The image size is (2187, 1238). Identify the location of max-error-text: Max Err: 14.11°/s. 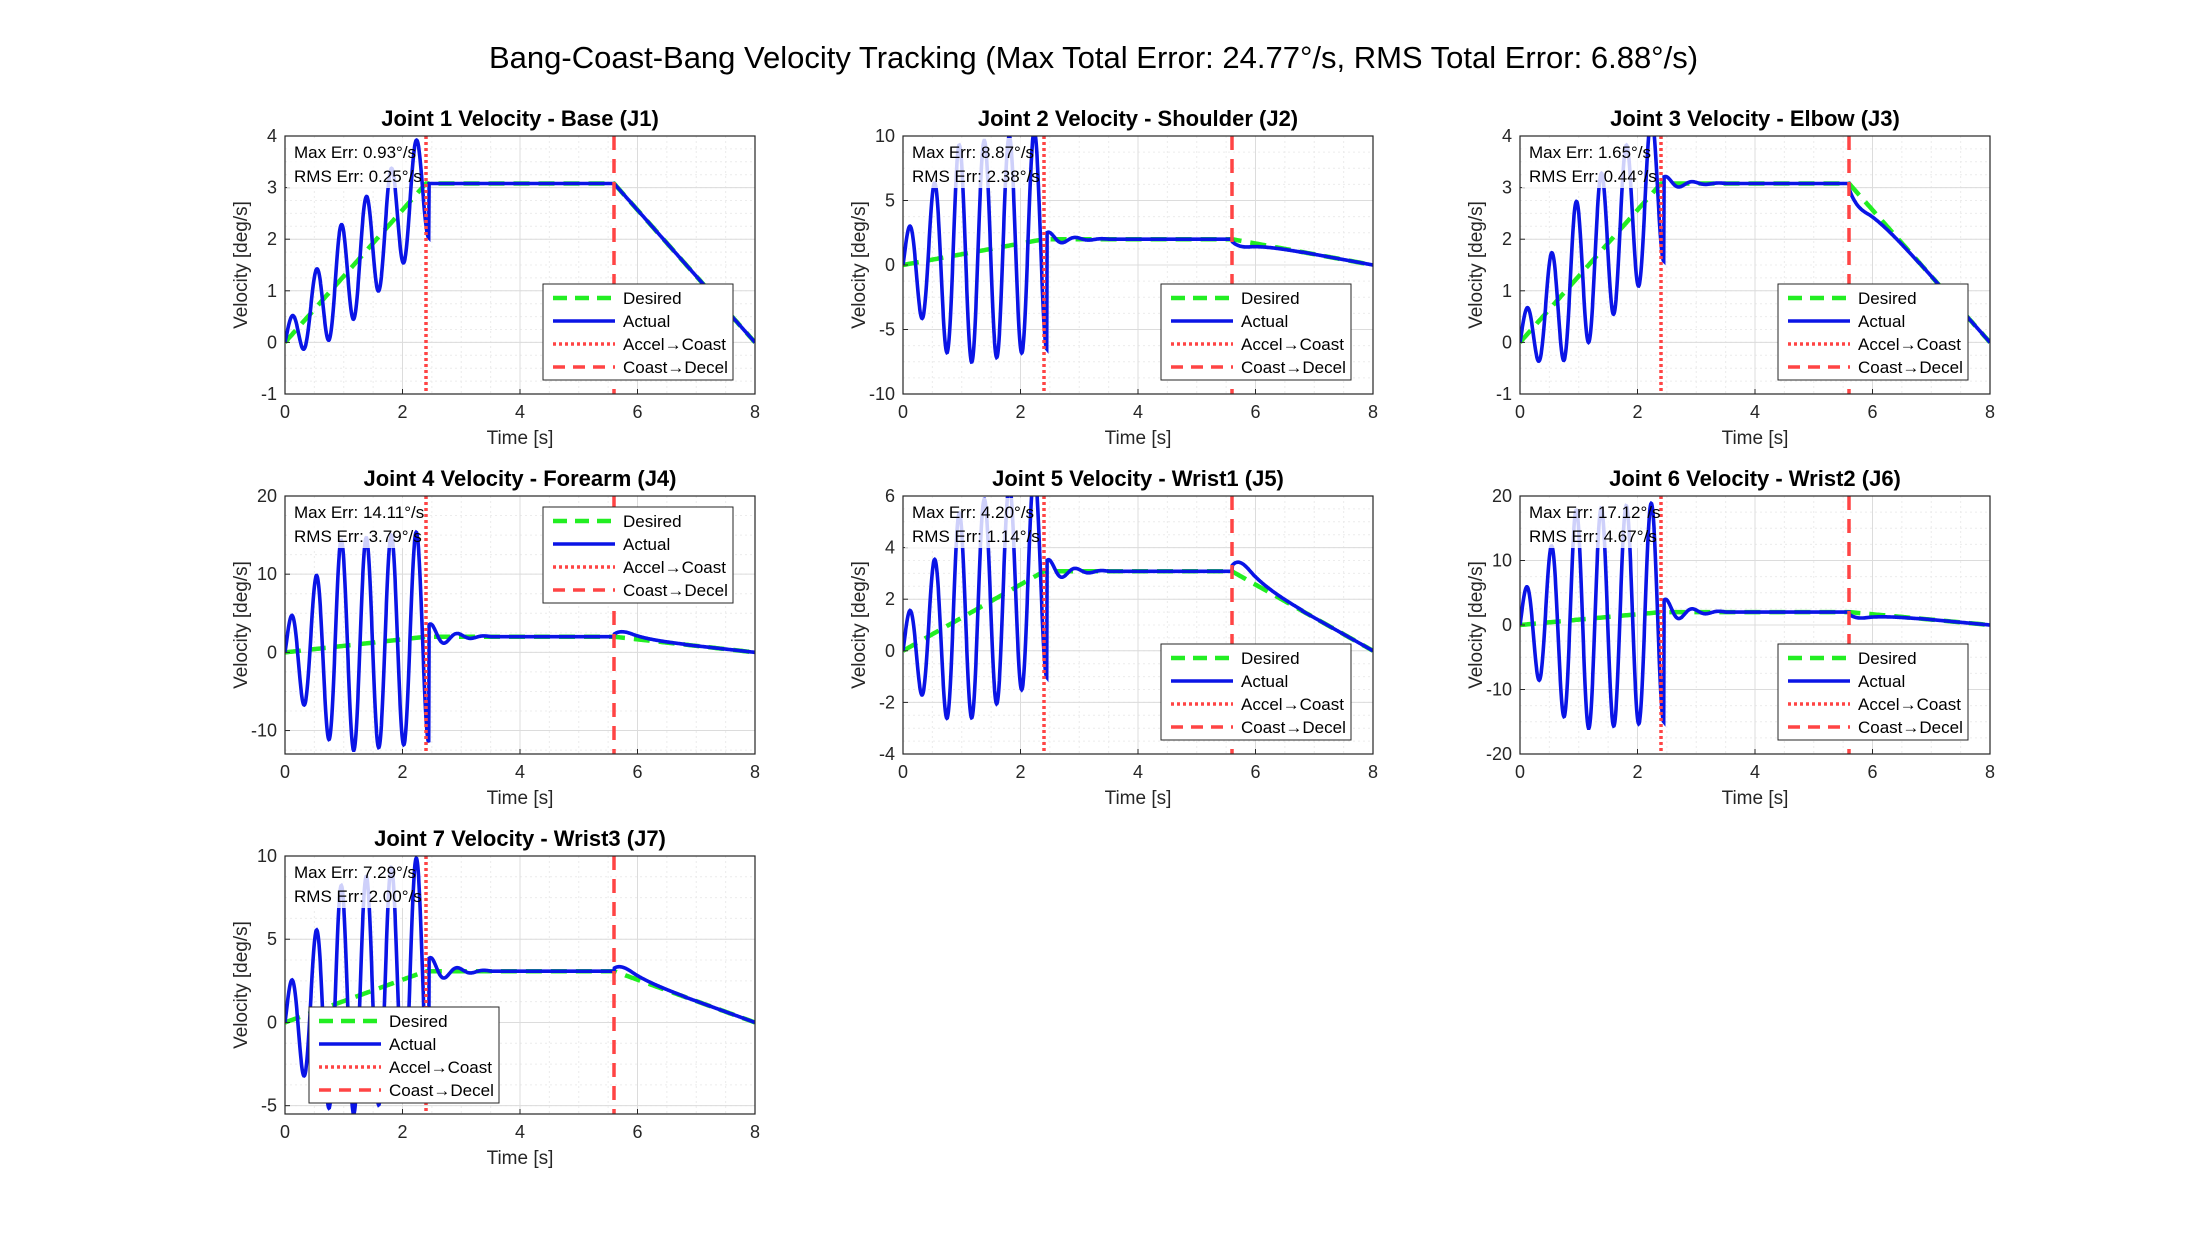
(359, 512).